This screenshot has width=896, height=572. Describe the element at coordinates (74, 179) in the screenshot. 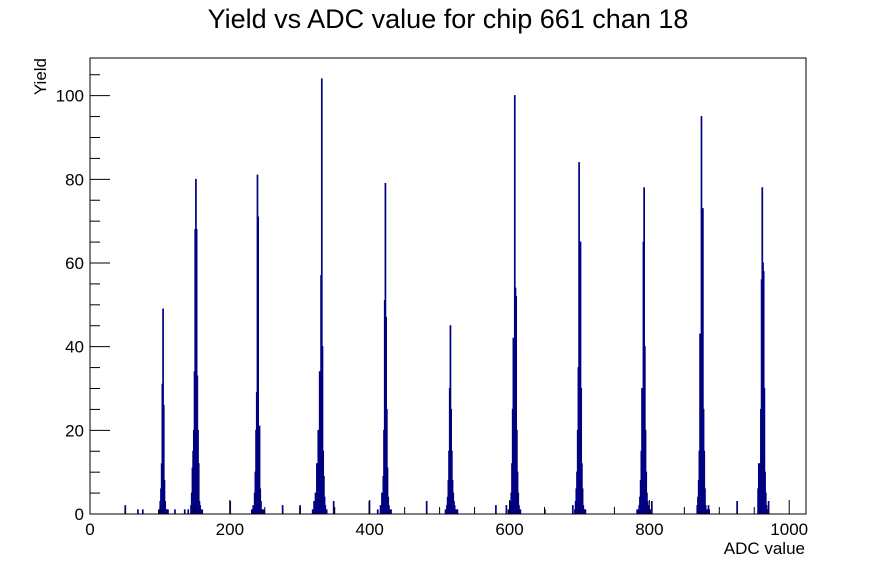

I see `y-tick-label: 80` at that location.